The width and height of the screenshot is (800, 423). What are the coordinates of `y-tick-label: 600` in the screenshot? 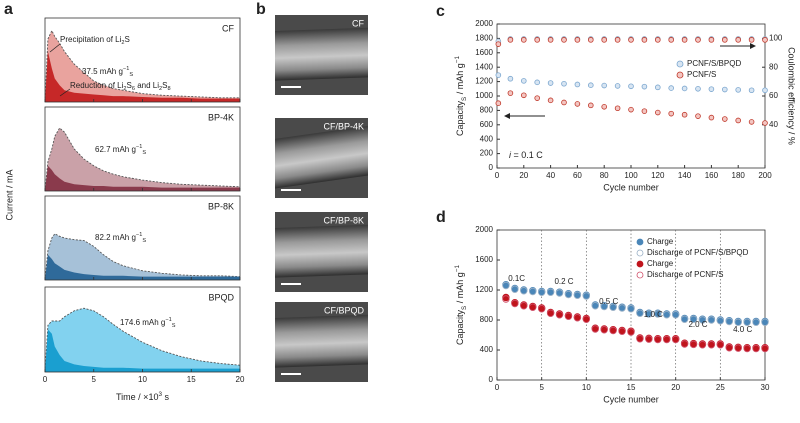 It's located at (487, 124).